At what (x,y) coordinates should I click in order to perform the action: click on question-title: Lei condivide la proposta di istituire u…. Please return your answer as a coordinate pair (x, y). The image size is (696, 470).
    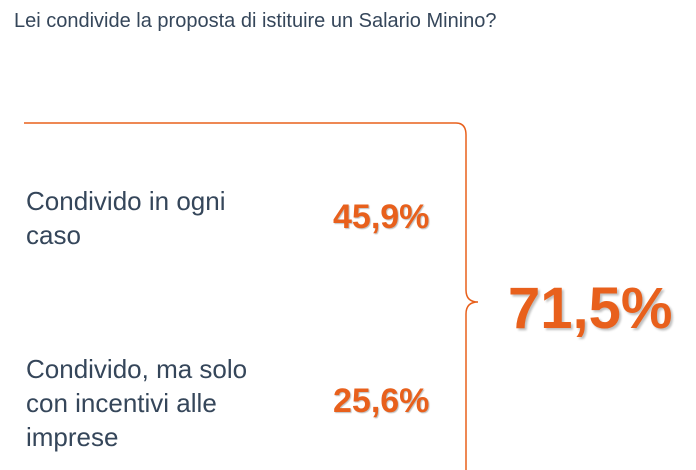
    Looking at the image, I should click on (255, 21).